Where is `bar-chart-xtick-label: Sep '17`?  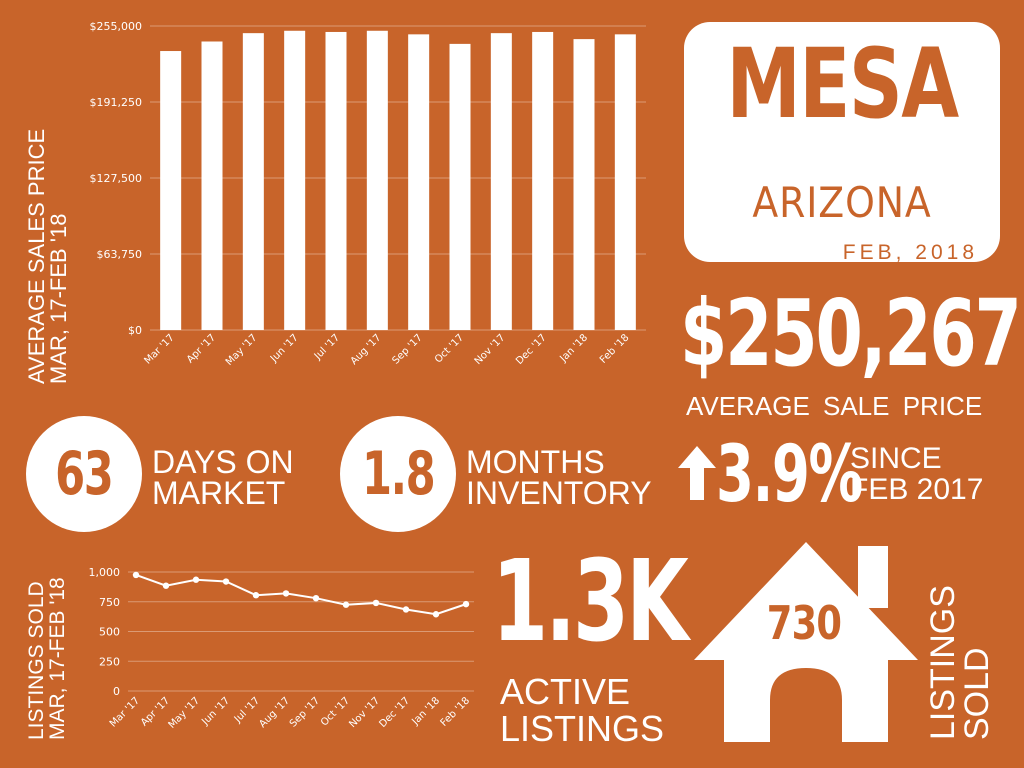
bar-chart-xtick-label: Sep '17 is located at coordinates (407, 349).